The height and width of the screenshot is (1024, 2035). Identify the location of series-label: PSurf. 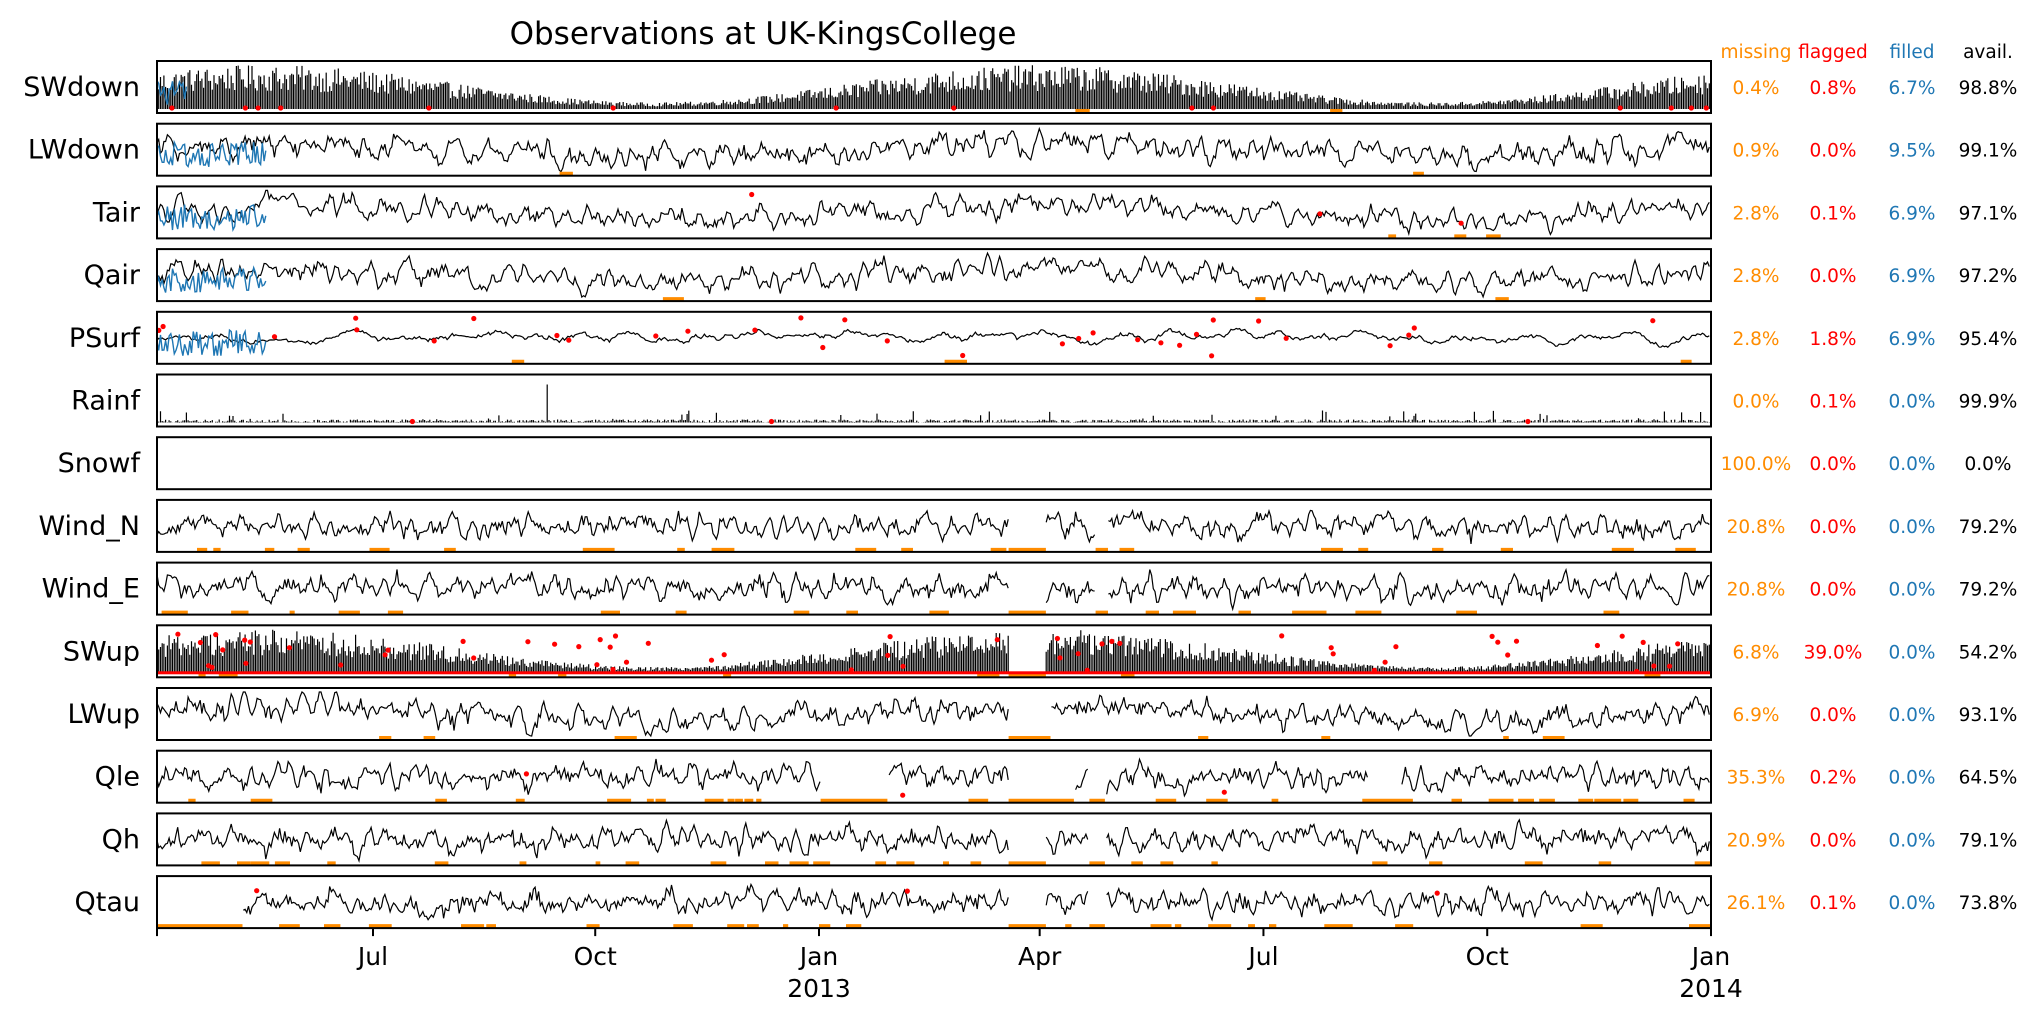
(105, 338).